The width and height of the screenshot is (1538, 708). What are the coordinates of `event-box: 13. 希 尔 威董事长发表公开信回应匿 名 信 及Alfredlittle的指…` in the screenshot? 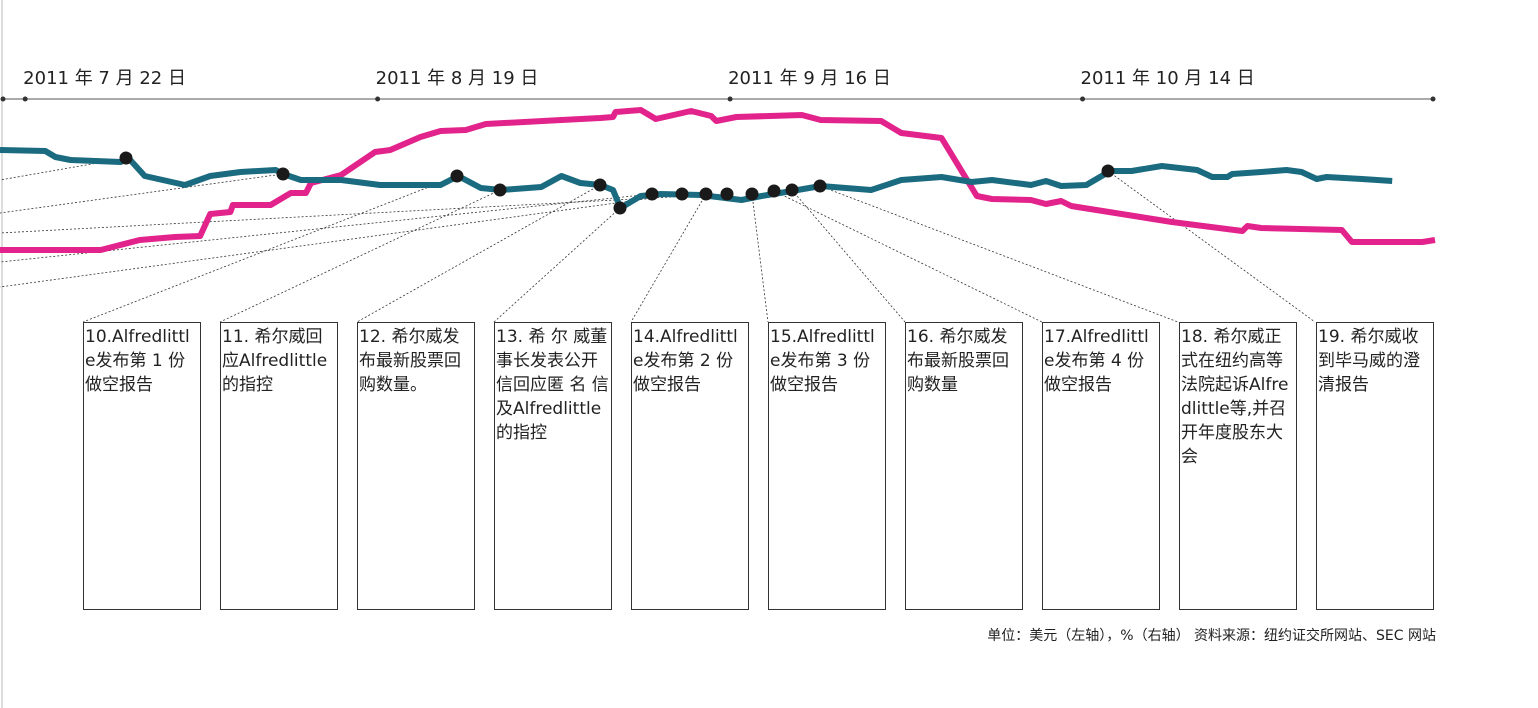 It's located at (553, 466).